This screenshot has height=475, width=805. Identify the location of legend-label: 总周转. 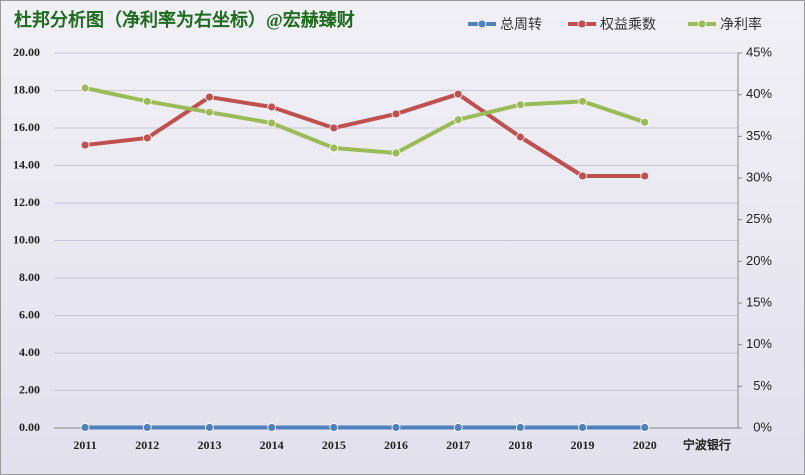
(521, 25).